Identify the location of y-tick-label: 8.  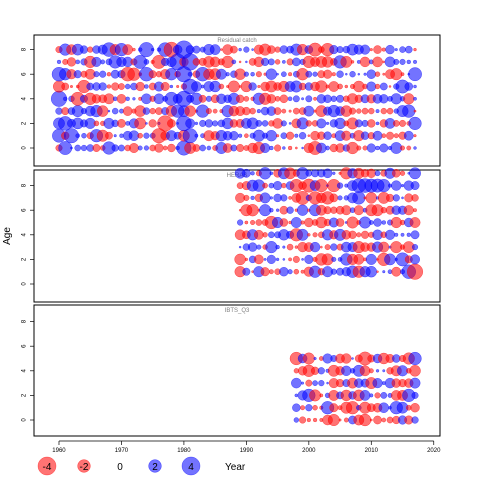
(25, 49).